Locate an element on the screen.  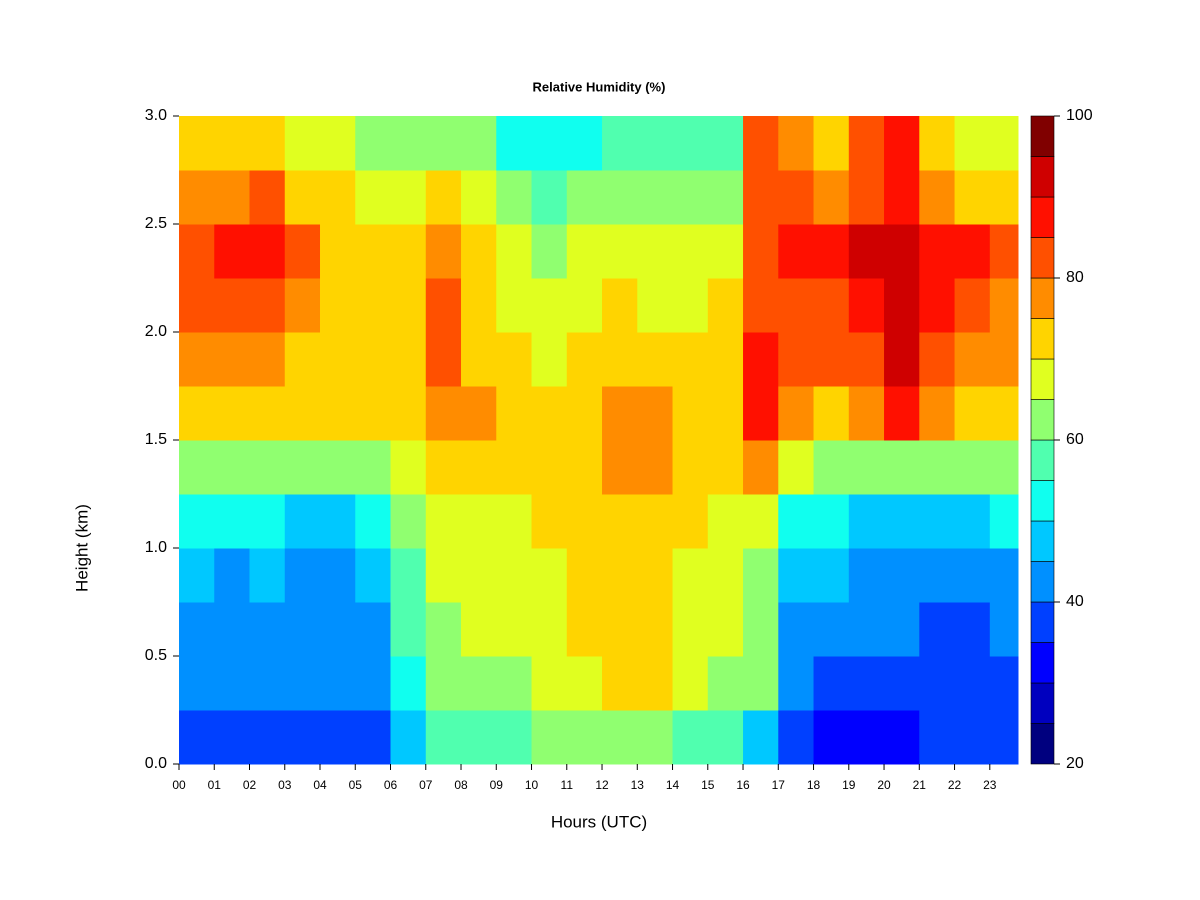
x-tick-label: 14 is located at coordinates (673, 785).